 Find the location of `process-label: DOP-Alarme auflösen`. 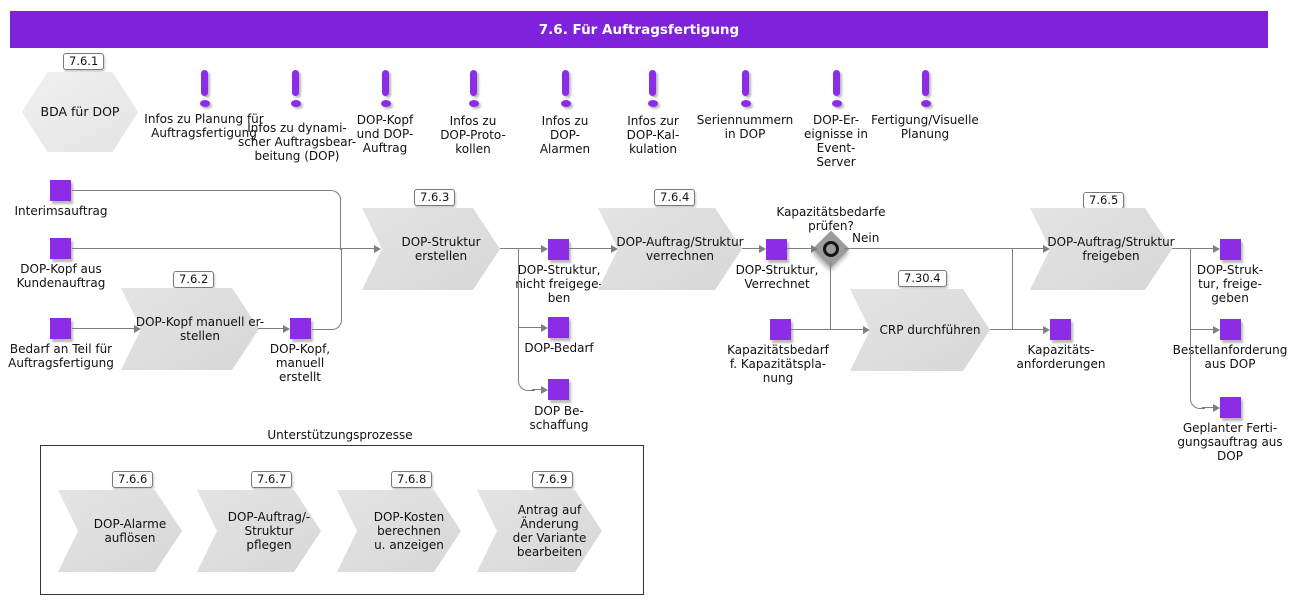

process-label: DOP-Alarme auflösen is located at coordinates (130, 531).